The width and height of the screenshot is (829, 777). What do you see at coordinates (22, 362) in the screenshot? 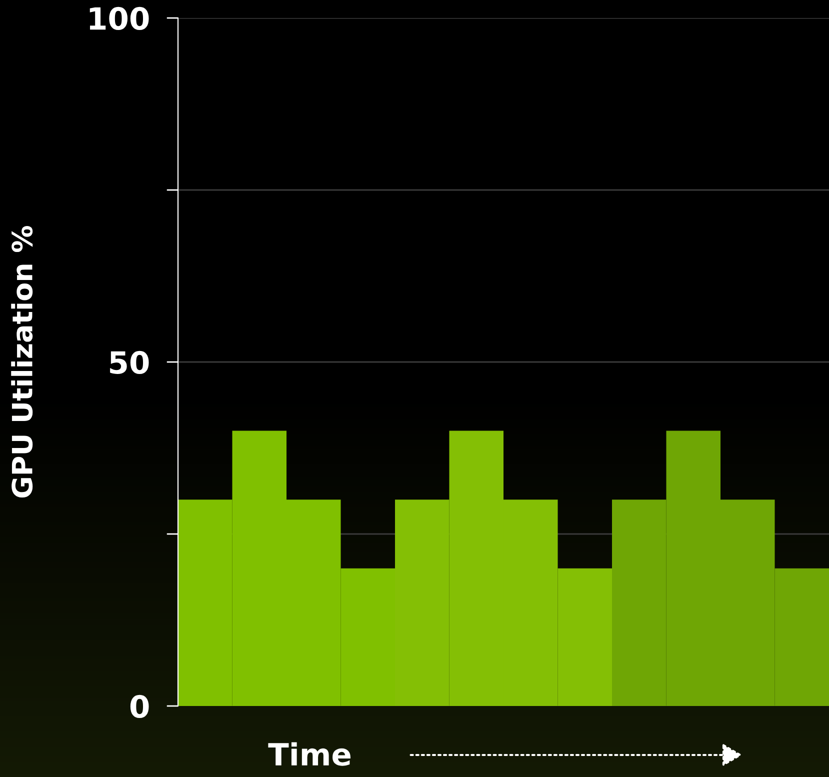
I see `y-axis-title: GPU Utilization %` at bounding box center [22, 362].